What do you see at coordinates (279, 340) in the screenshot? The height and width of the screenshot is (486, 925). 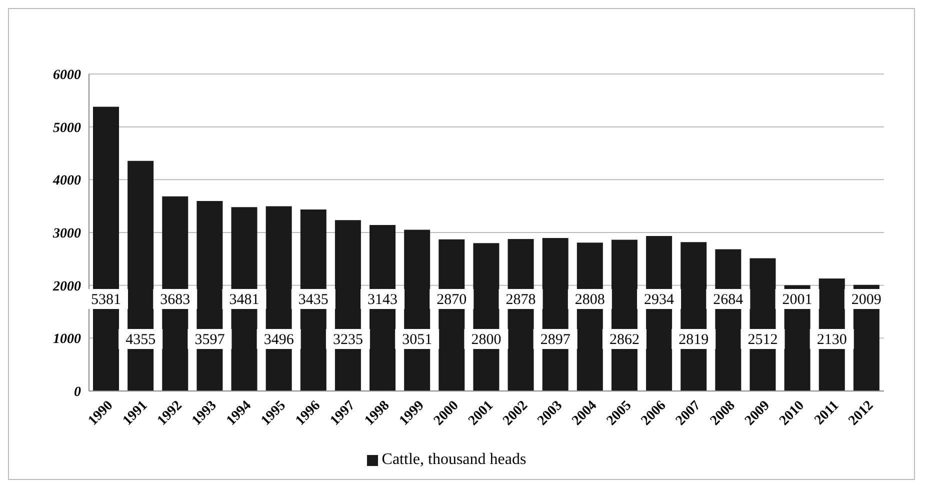 I see `data-label: 3496` at bounding box center [279, 340].